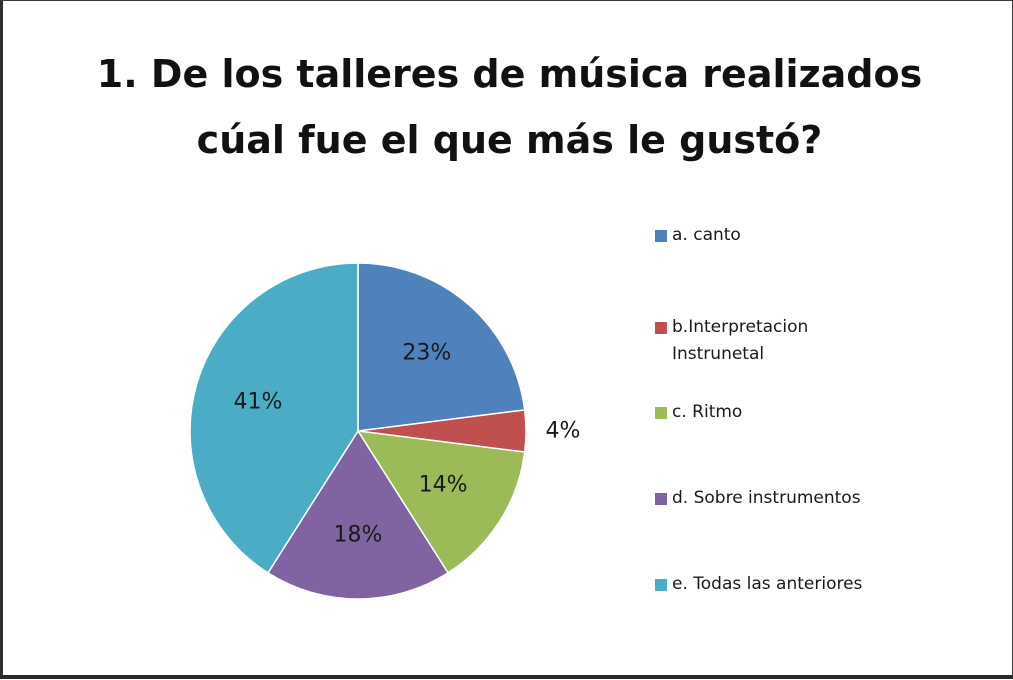 This screenshot has height=680, width=1013. I want to click on legend-label: d. Sobre instrumentos, so click(766, 498).